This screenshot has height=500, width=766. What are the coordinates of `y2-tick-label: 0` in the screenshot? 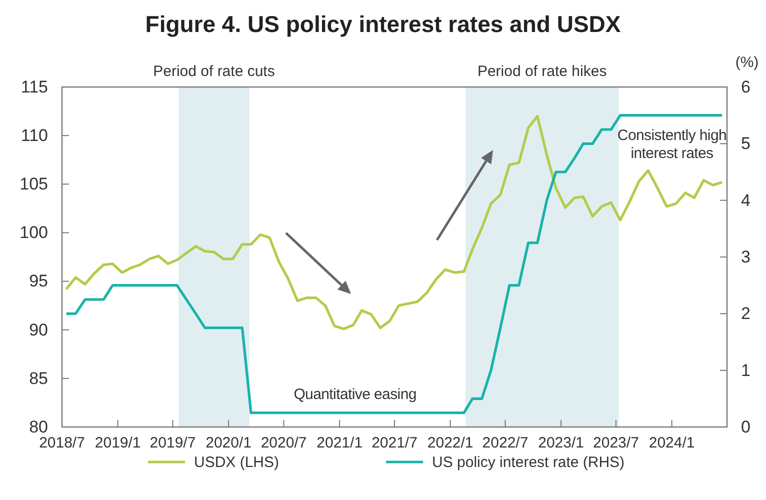 It's located at (745, 426).